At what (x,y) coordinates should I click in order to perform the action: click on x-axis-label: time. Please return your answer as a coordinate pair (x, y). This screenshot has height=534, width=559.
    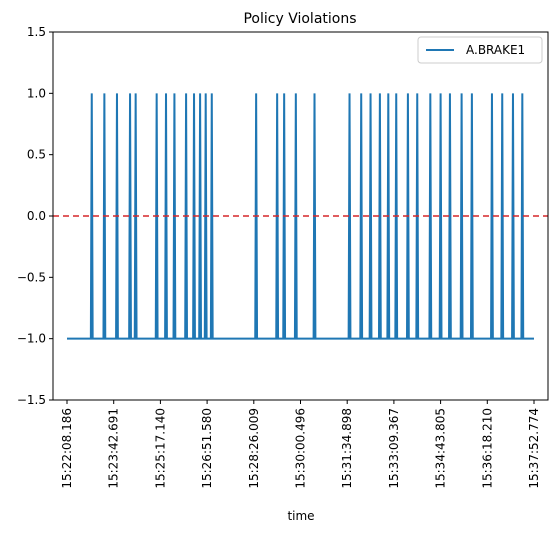
    Looking at the image, I should click on (300, 516).